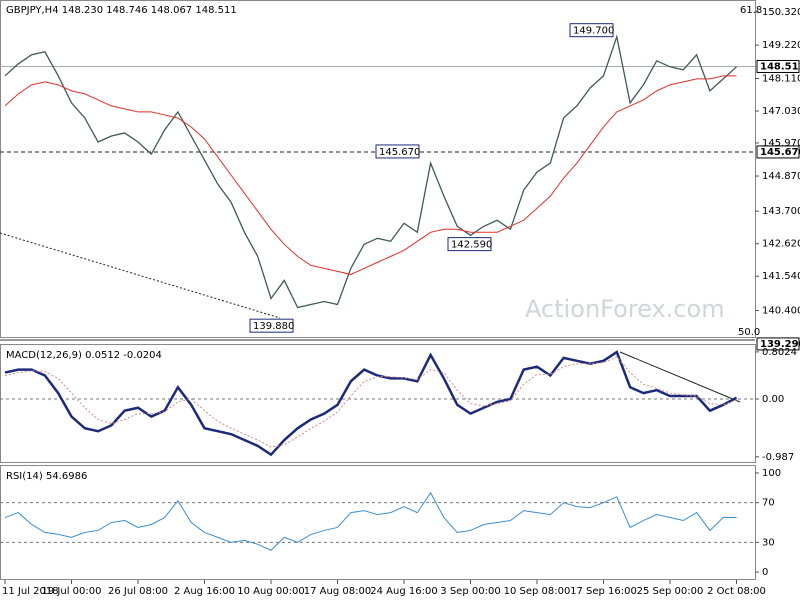  Describe the element at coordinates (270, 591) in the screenshot. I see `x-tick-label: 10 Aug 00:00` at that location.